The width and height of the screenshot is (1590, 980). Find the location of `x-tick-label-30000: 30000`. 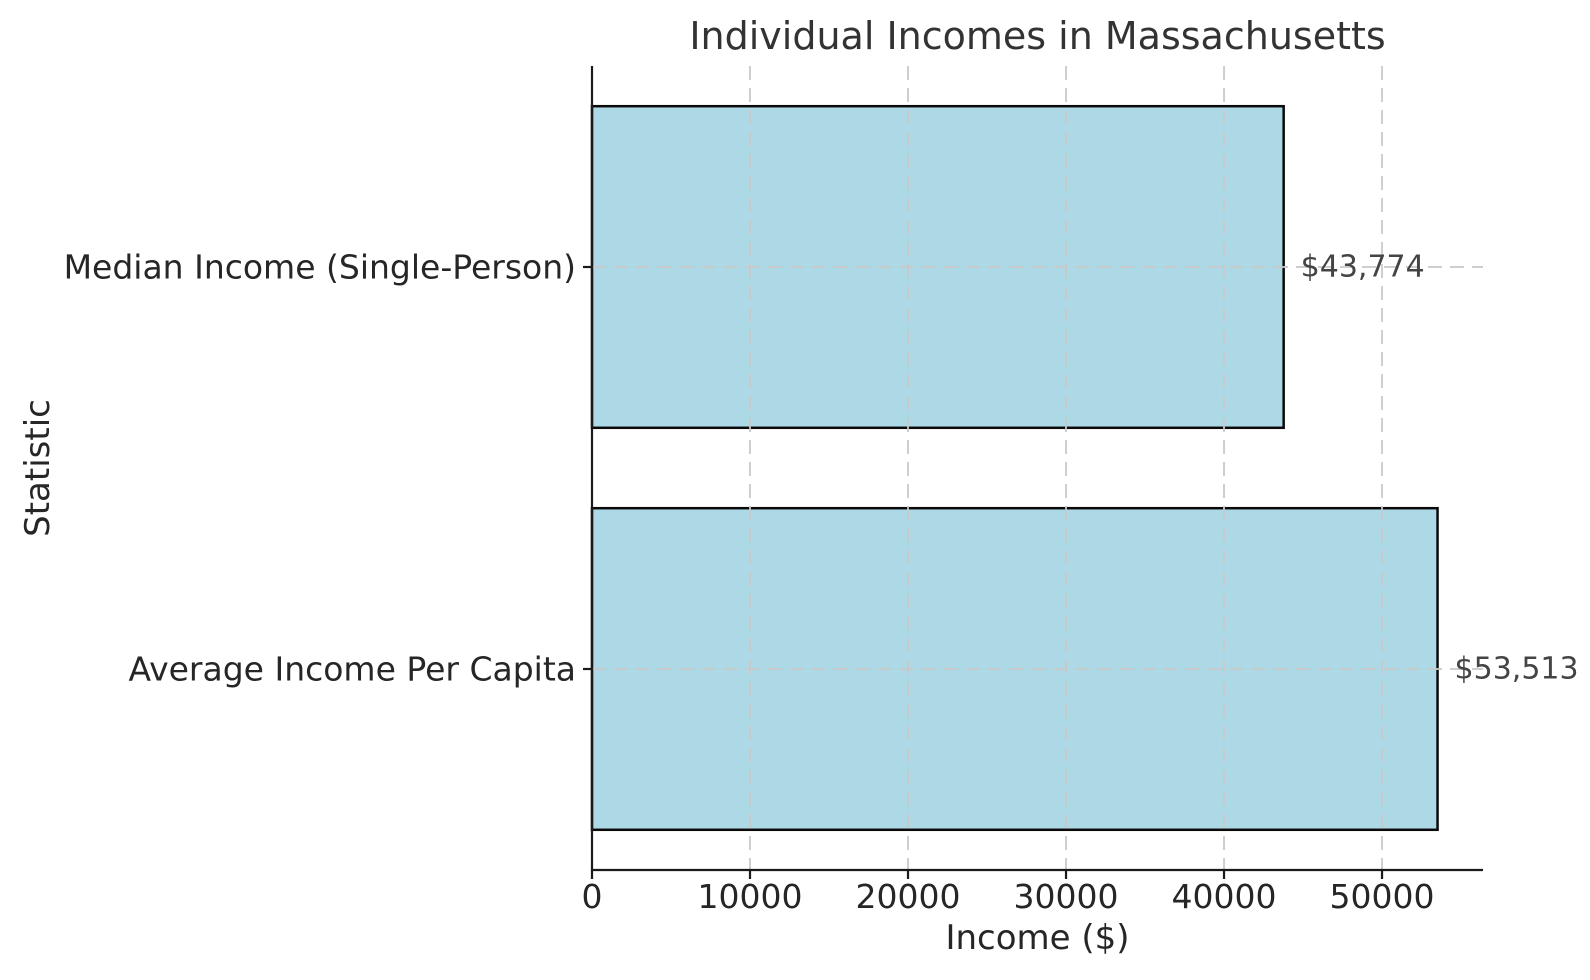

x-tick-label-30000: 30000 is located at coordinates (1066, 896).